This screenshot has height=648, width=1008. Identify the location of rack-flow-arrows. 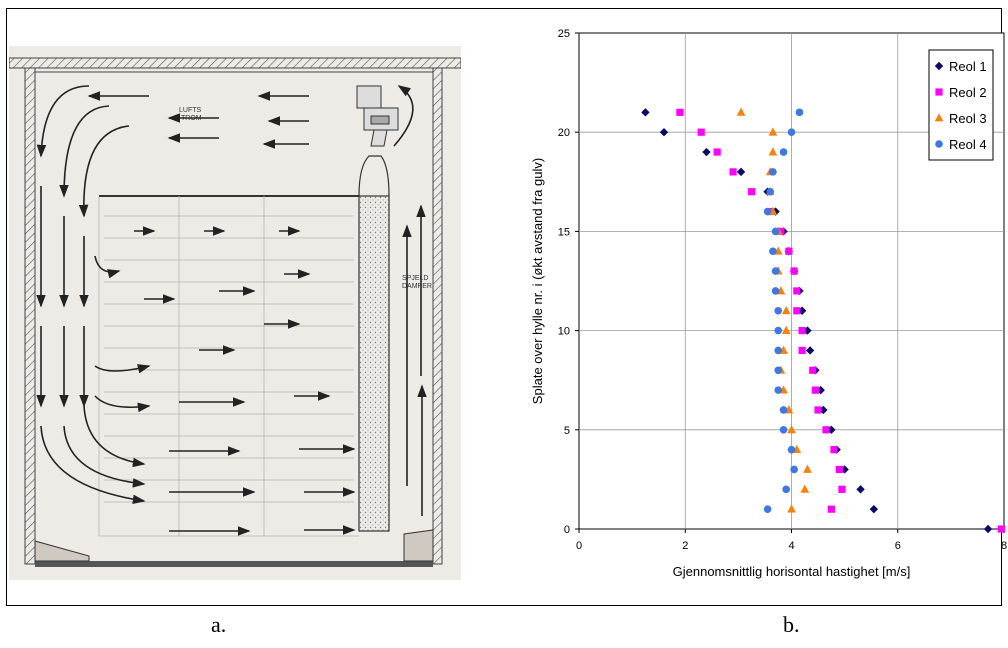
(245, 381).